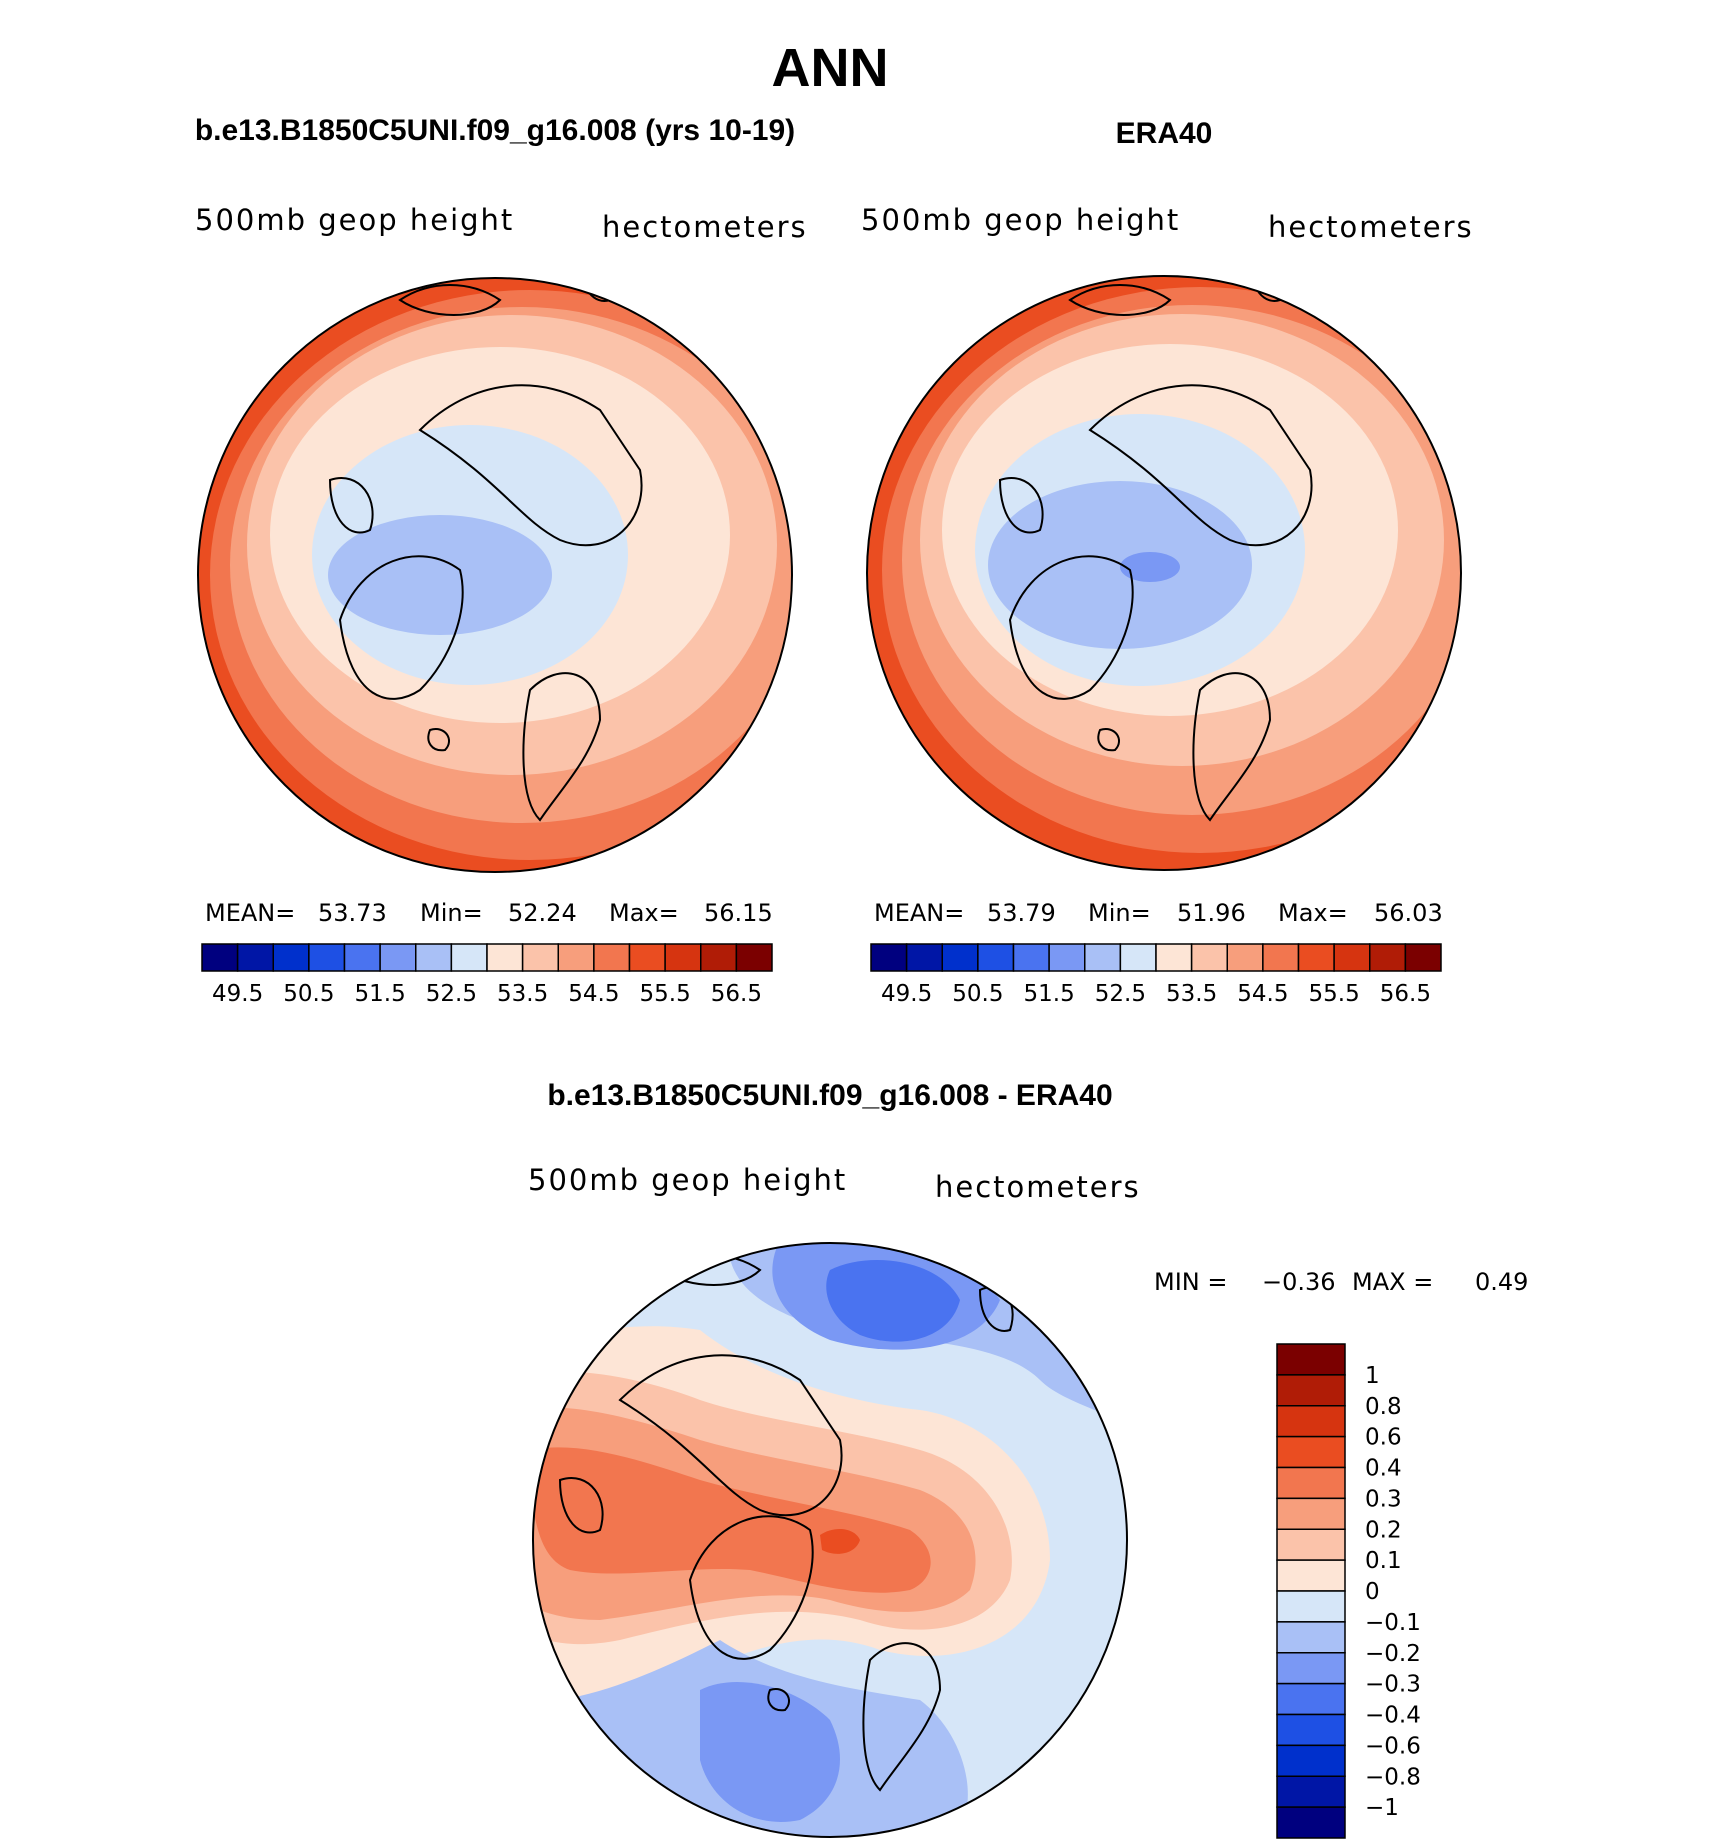  I want to click on panel-b-map, so click(1164, 573).